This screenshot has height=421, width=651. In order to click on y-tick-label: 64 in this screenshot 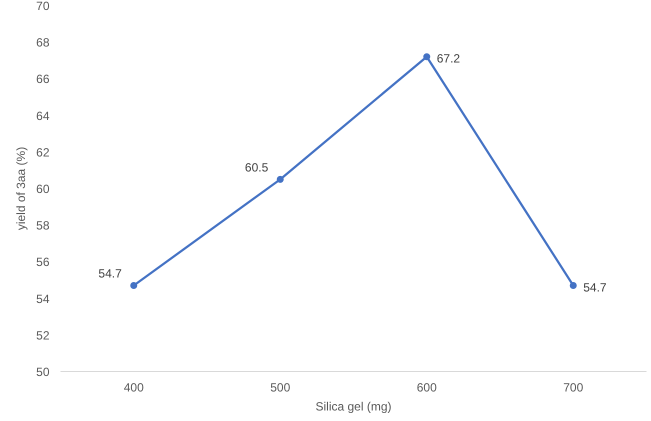, I will do `click(43, 115)`.